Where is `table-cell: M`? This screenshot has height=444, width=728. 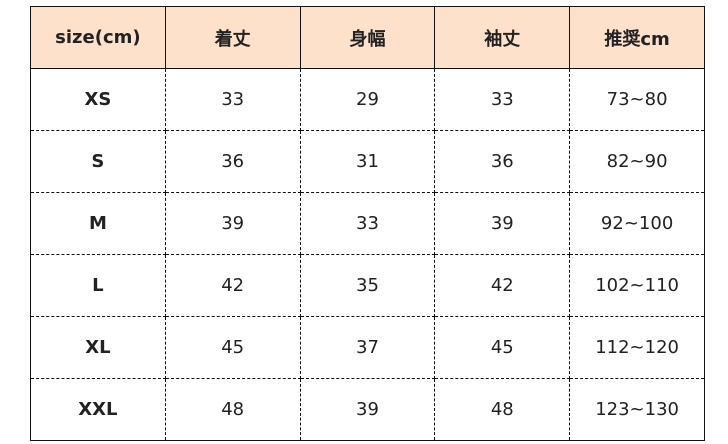
table-cell: M is located at coordinates (98, 223).